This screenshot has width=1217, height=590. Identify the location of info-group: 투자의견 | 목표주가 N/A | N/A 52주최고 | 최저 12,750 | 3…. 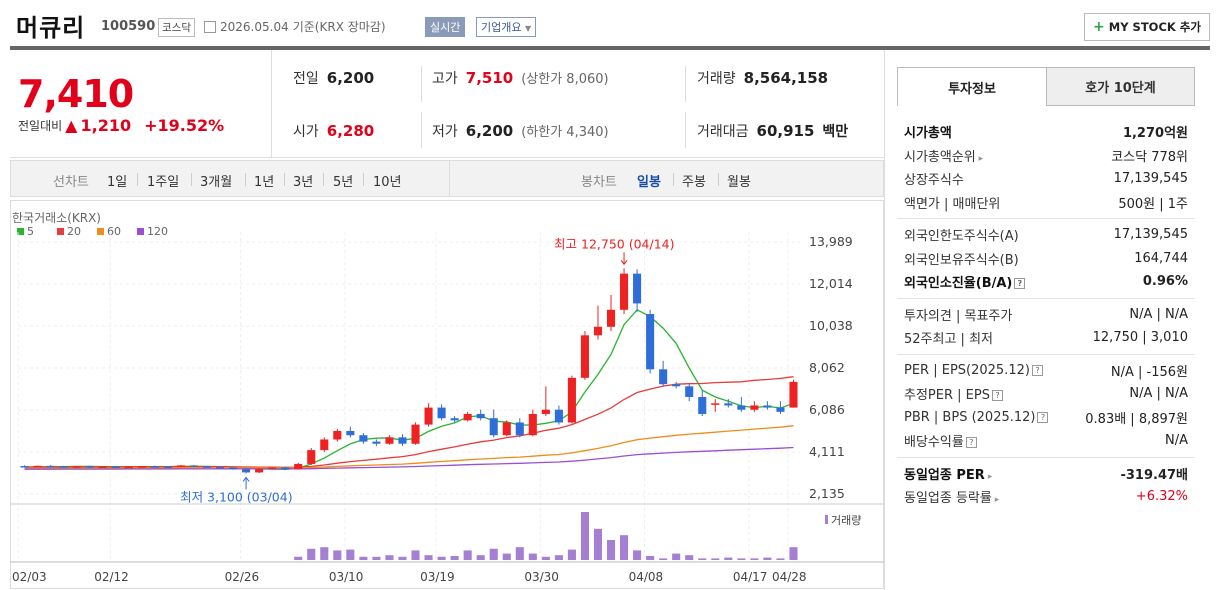
(1046, 323).